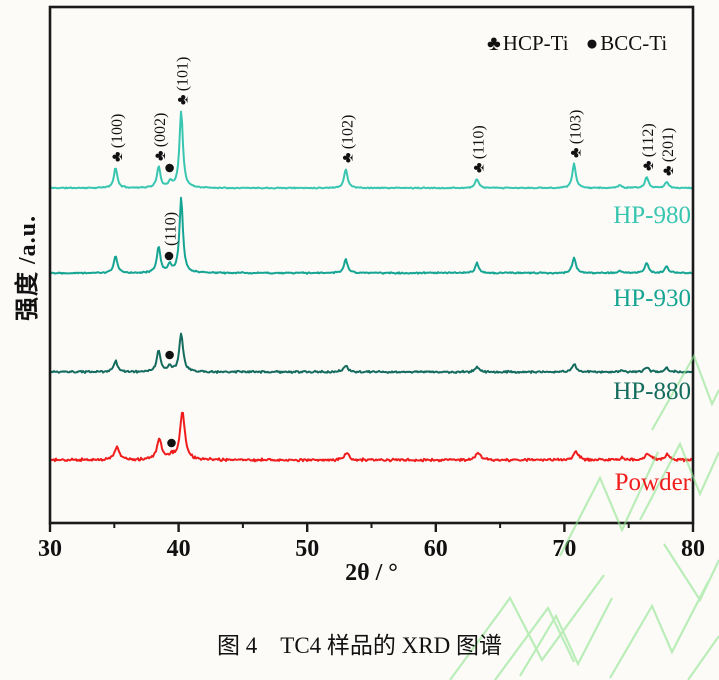 This screenshot has width=719, height=680. I want to click on peak-label-(112): ♣ (112), so click(648, 147).